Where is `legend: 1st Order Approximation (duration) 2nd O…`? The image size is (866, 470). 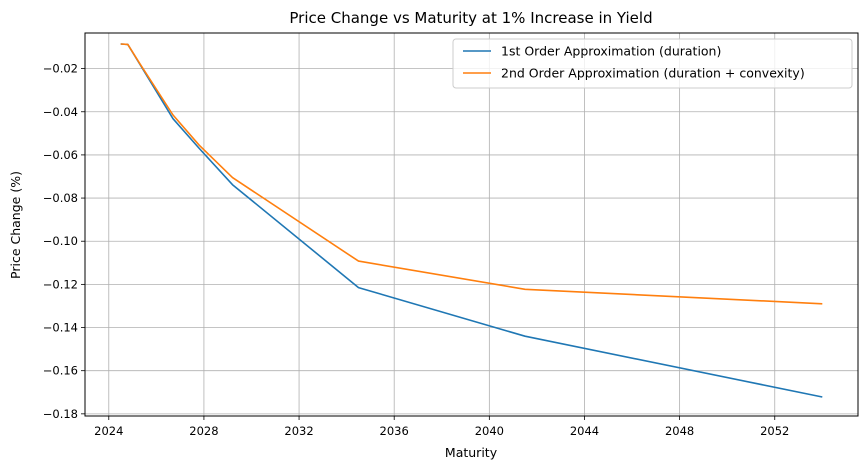 legend: 1st Order Approximation (duration) 2nd O… is located at coordinates (652, 63).